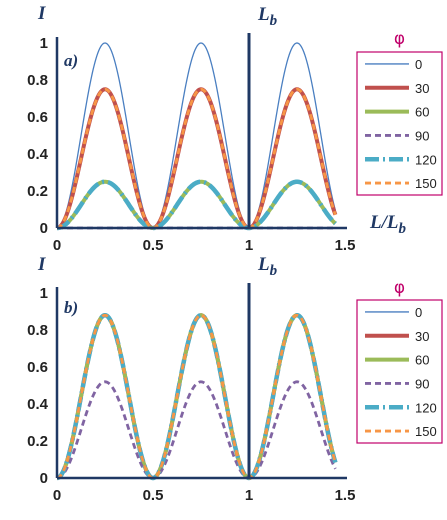 The image size is (447, 520). I want to click on panel-label: a), so click(71, 60).